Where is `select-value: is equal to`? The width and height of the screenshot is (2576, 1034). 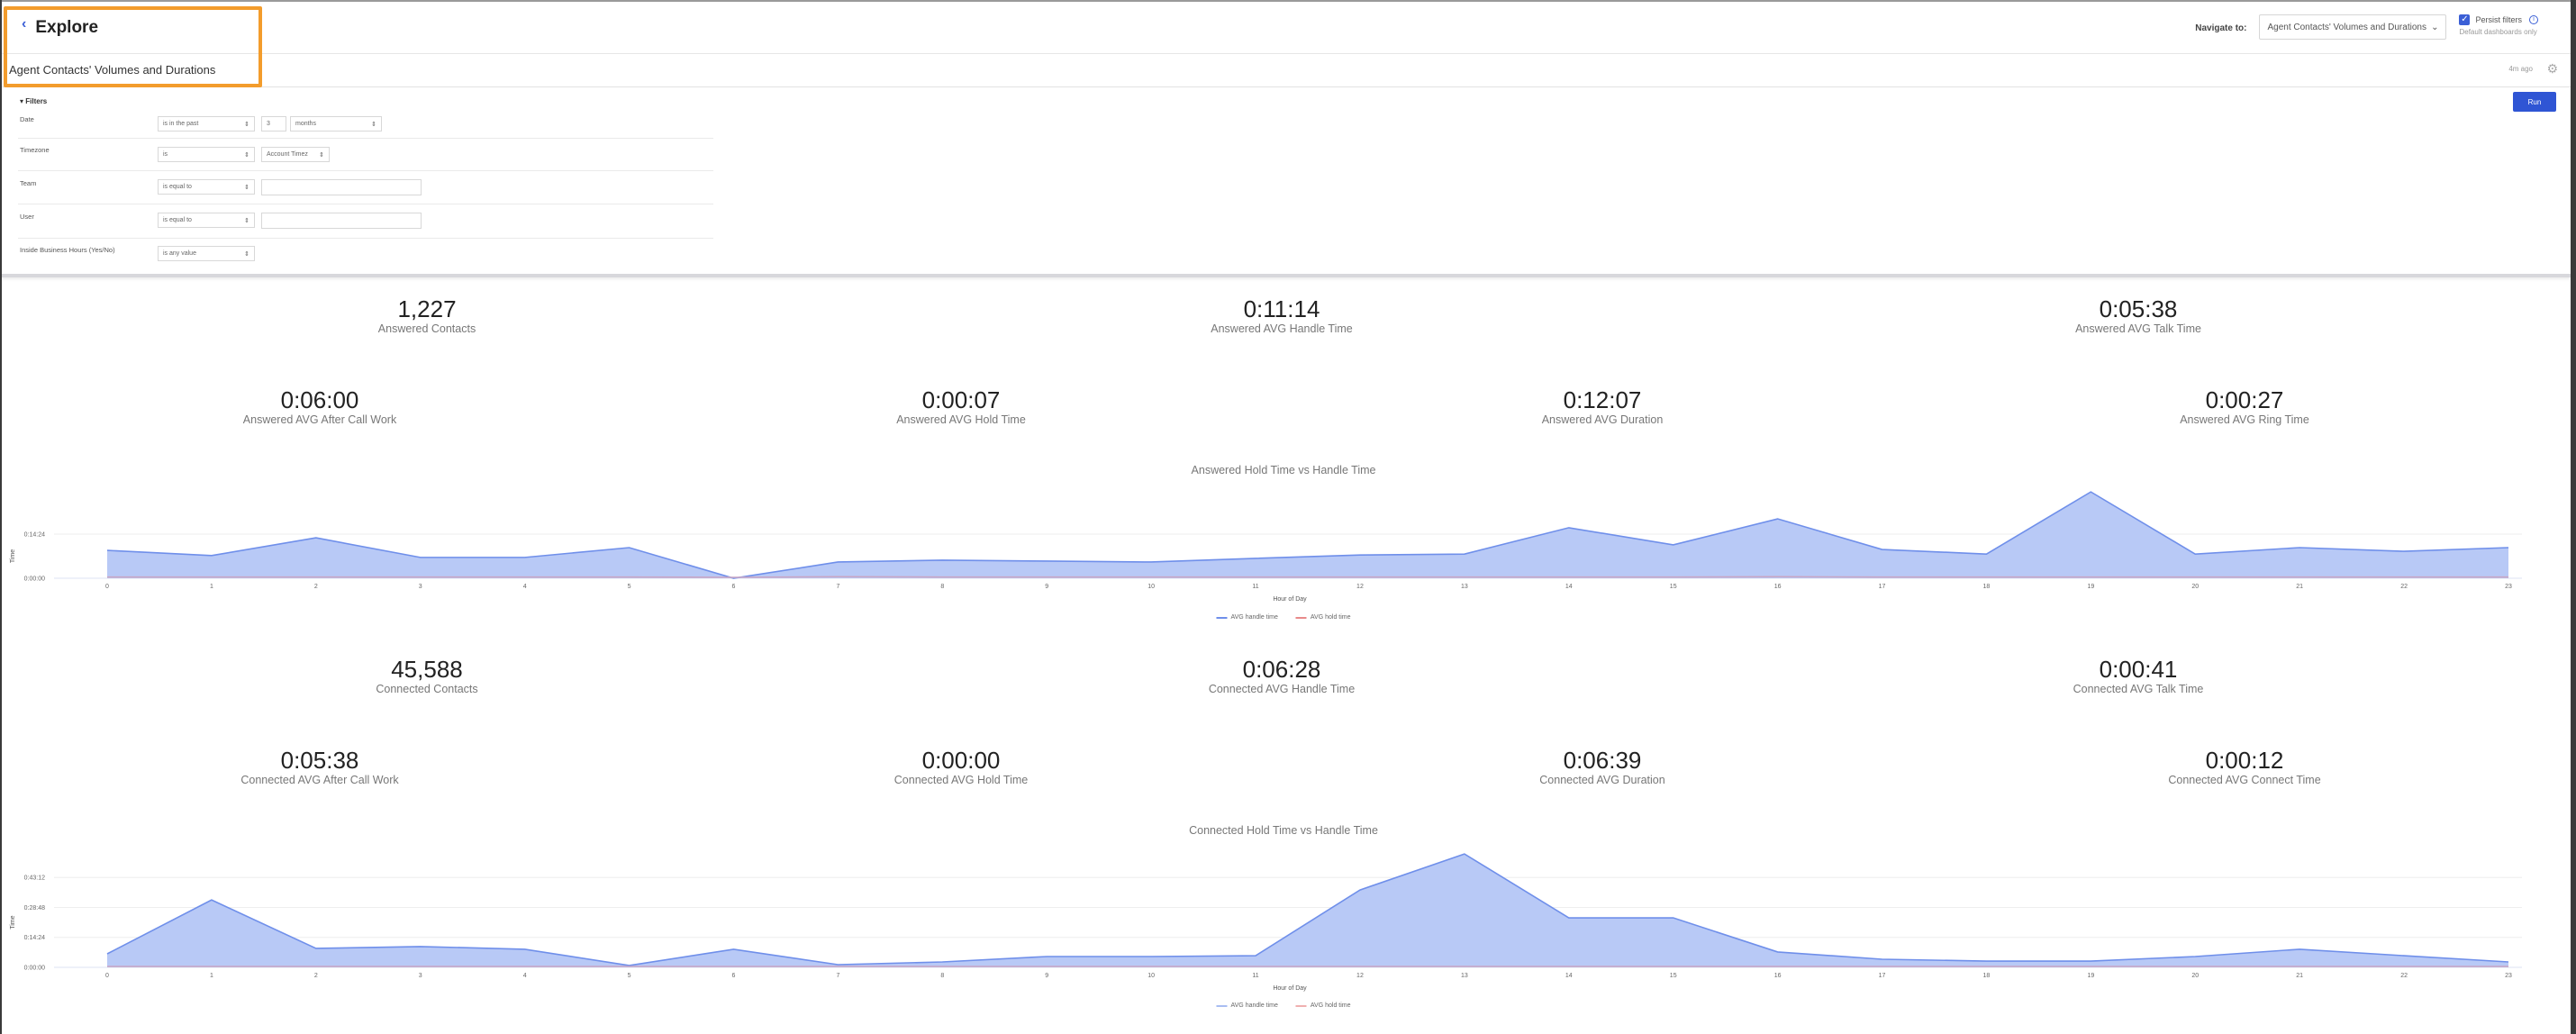 select-value: is equal to is located at coordinates (177, 220).